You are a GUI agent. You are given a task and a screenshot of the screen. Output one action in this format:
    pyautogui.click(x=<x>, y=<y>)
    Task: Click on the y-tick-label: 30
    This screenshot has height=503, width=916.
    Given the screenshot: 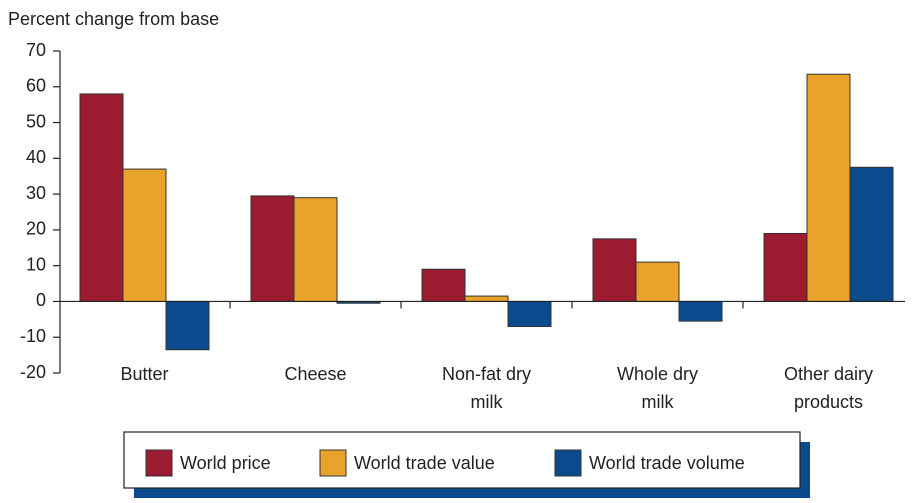 What is the action you would take?
    pyautogui.click(x=36, y=193)
    